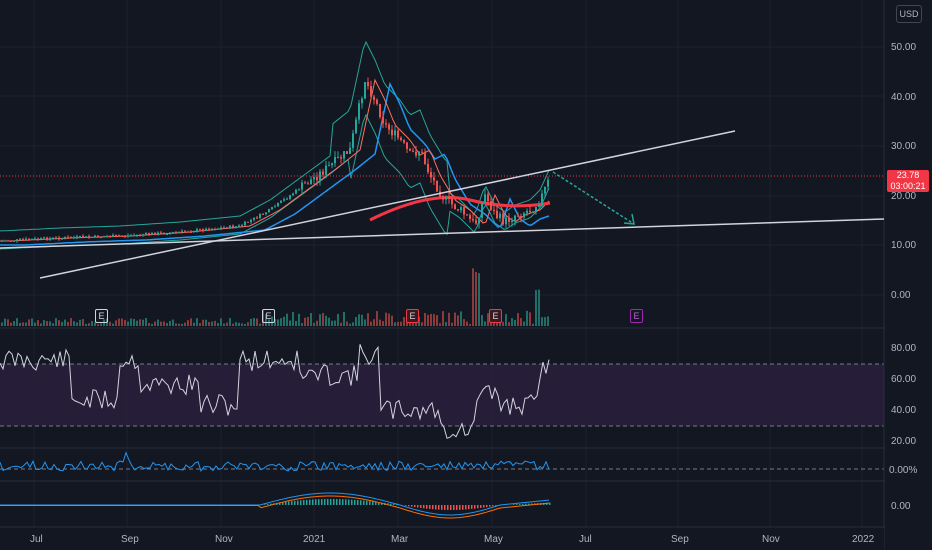 This screenshot has height=550, width=932. Describe the element at coordinates (275, 391) in the screenshot. I see `rsi-line` at that location.